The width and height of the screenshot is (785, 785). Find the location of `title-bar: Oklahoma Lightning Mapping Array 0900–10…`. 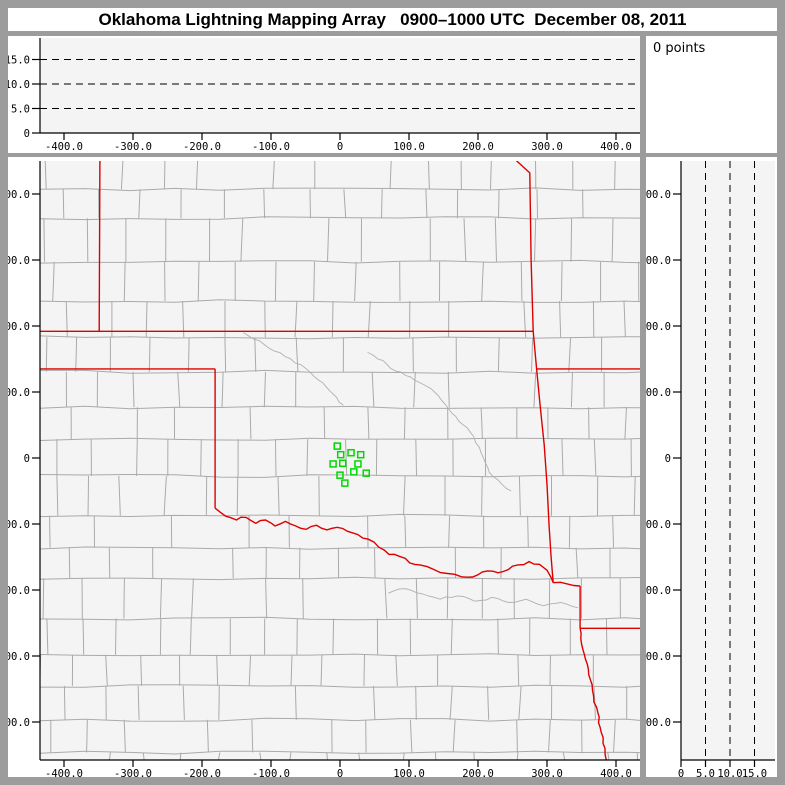

title-bar: Oklahoma Lightning Mapping Array 0900–10… is located at coordinates (392, 19).